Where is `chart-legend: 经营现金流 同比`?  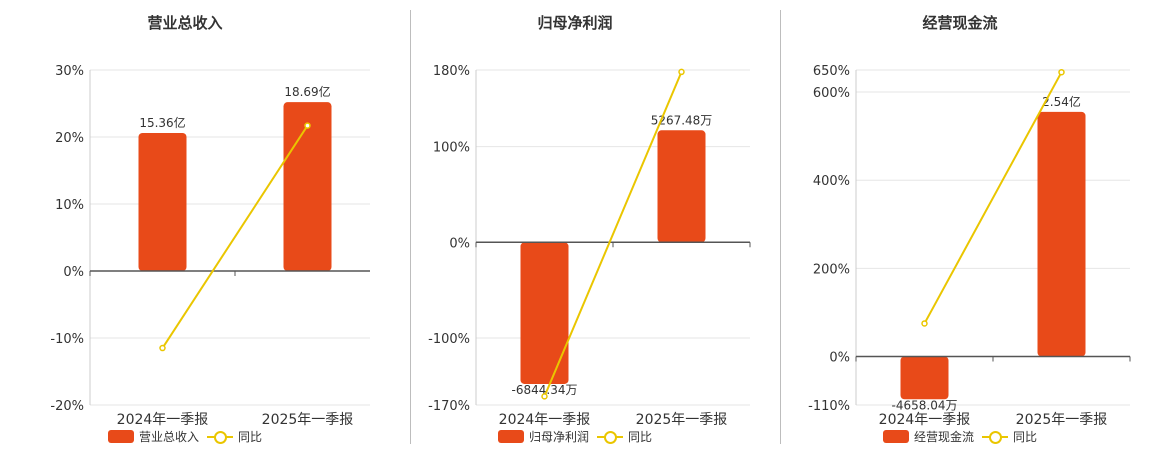 chart-legend: 经营现金流 同比 is located at coordinates (960, 436).